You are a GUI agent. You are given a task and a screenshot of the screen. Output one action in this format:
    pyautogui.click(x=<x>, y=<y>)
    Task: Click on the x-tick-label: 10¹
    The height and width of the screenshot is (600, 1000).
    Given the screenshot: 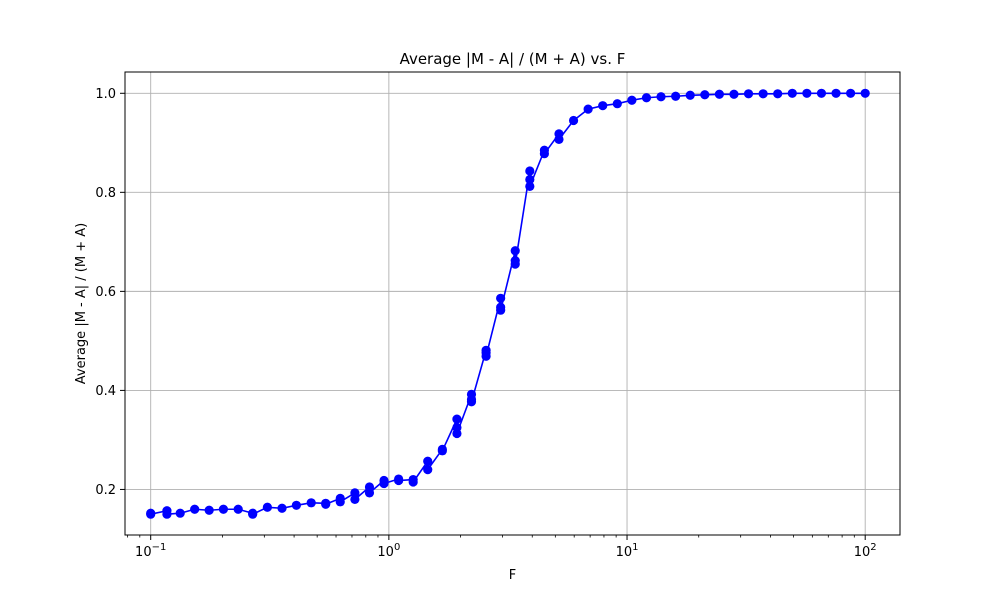 What is the action you would take?
    pyautogui.click(x=627, y=551)
    